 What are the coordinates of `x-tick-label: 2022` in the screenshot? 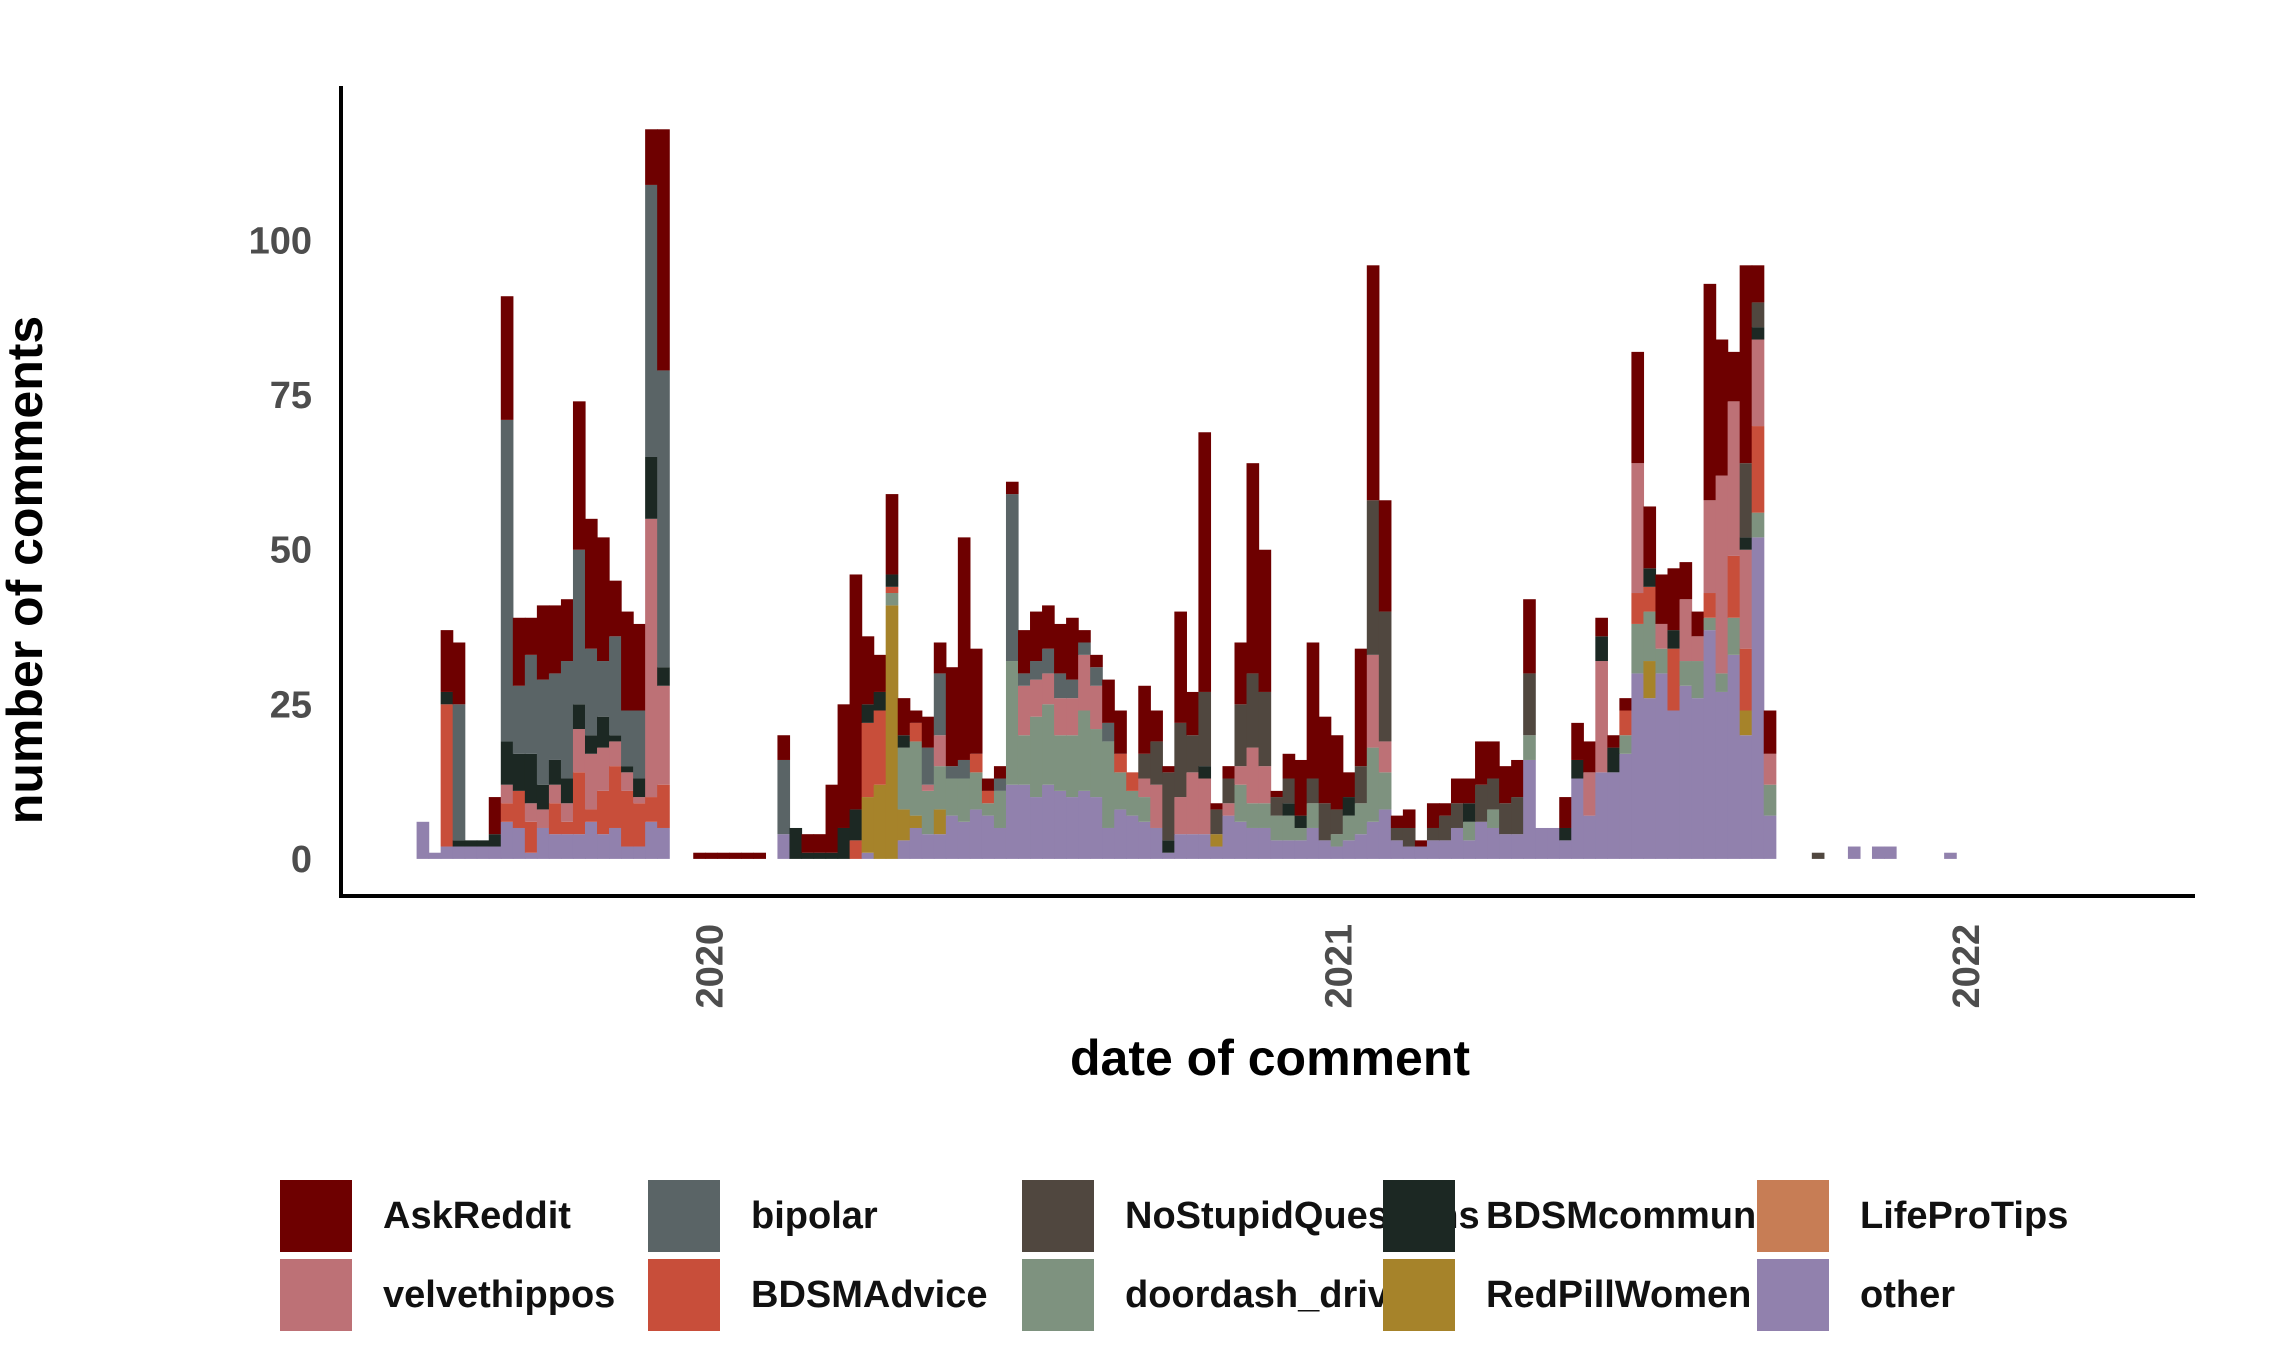 It's located at (1967, 966).